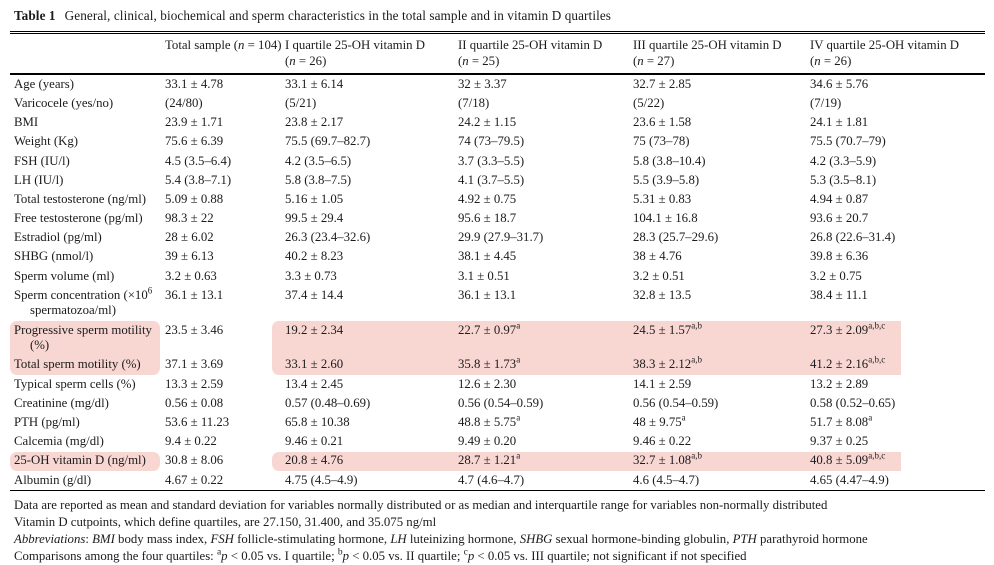 The width and height of the screenshot is (994, 565). I want to click on cell: 33.1 ± 4.78, so click(216, 84).